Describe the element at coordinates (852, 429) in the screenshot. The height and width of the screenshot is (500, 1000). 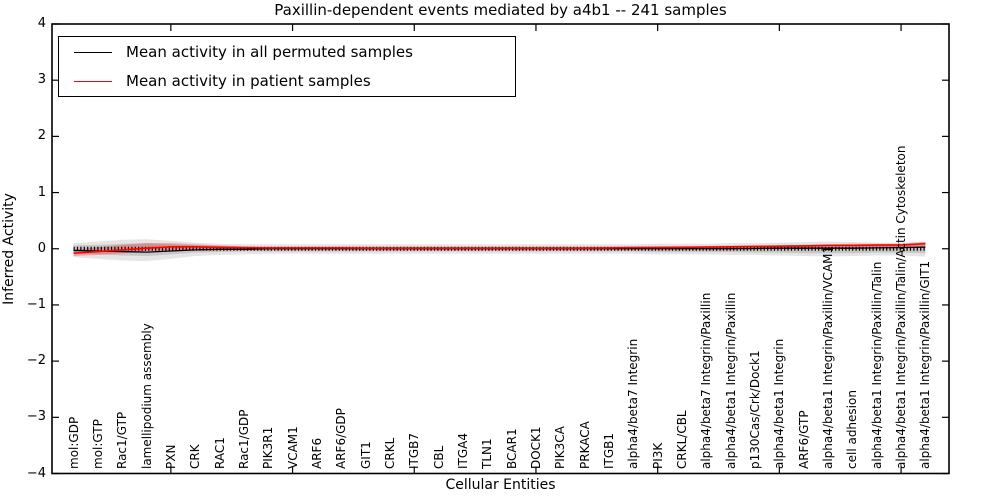
I see `x-tick-label: cell adhesion` at that location.